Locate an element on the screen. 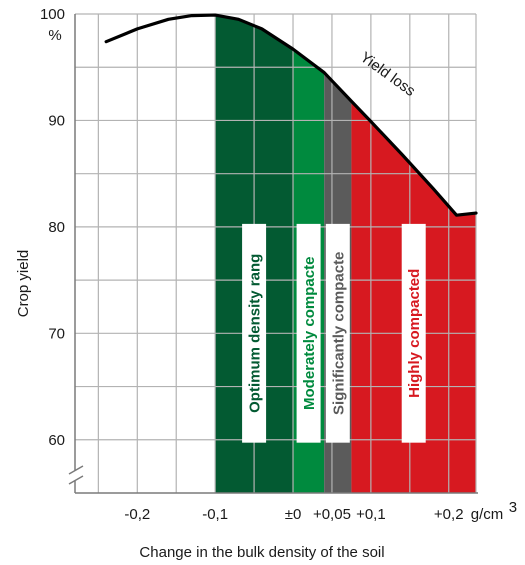 This screenshot has height=565, width=525. band-4-label: Highly compacted is located at coordinates (414, 333).